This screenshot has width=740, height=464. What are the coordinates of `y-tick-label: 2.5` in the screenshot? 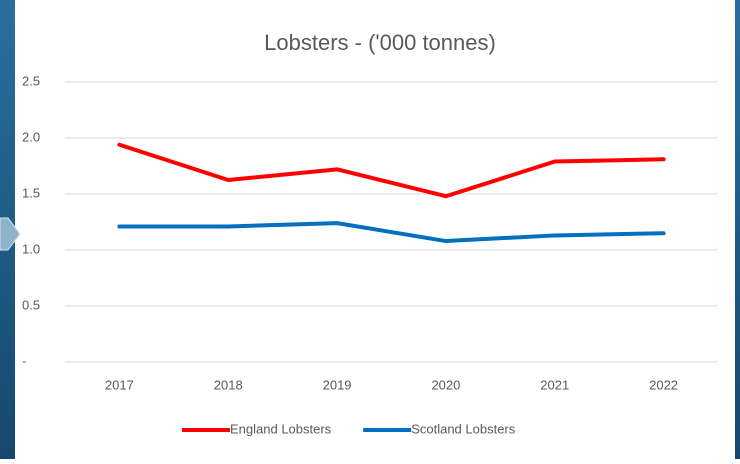 It's located at (31, 80).